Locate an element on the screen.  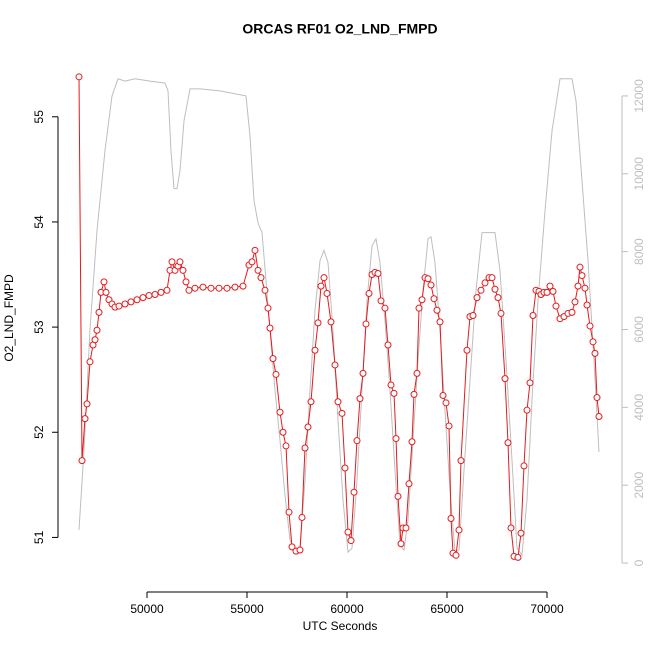
y2-tick-label: 10000 is located at coordinates (639, 174).